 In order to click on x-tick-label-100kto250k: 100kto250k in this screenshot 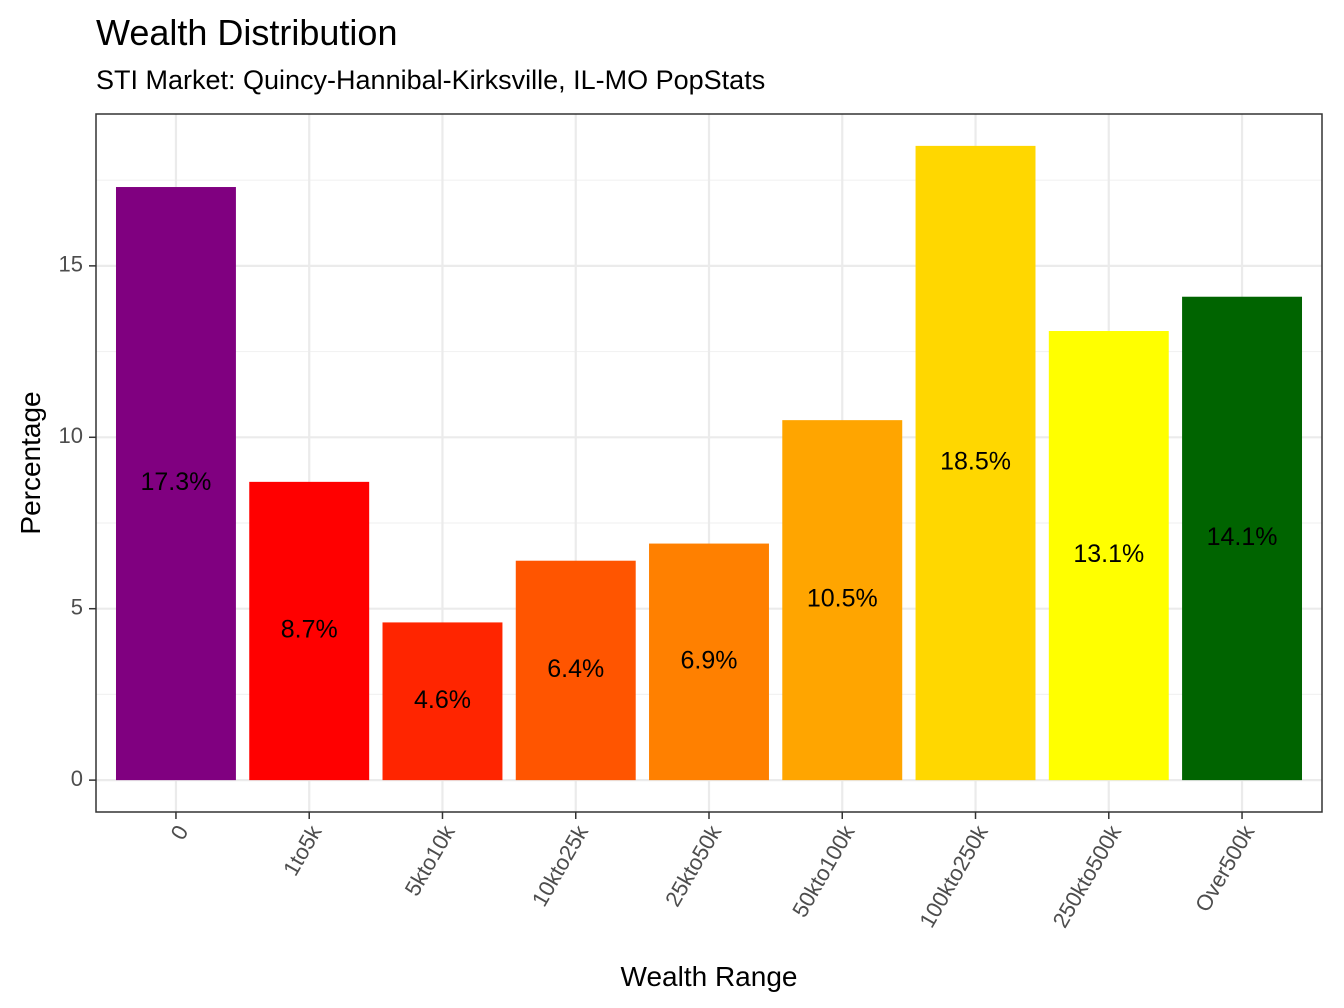, I will do `click(953, 876)`.